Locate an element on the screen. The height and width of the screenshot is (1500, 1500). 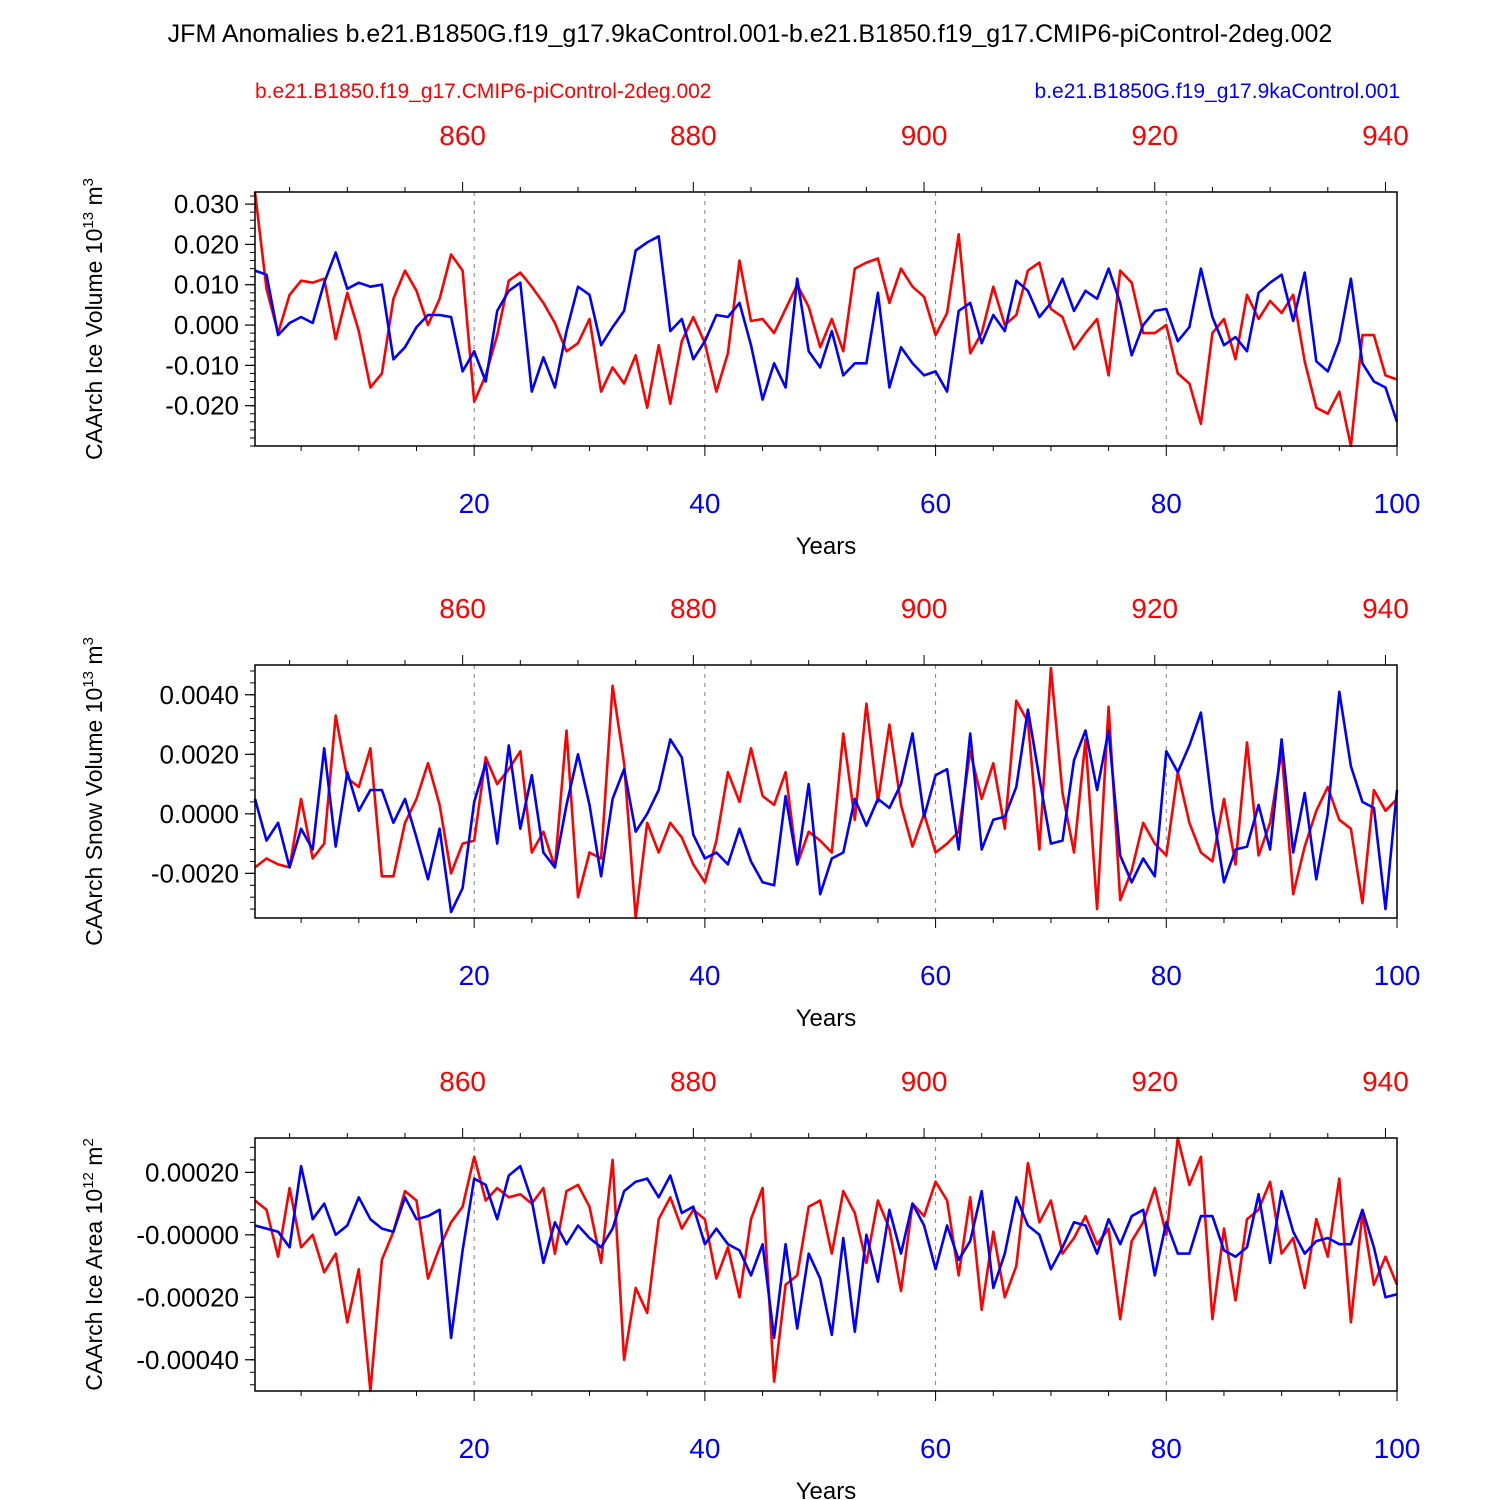
y-tick-label: -0.00040 is located at coordinates (187, 1360).